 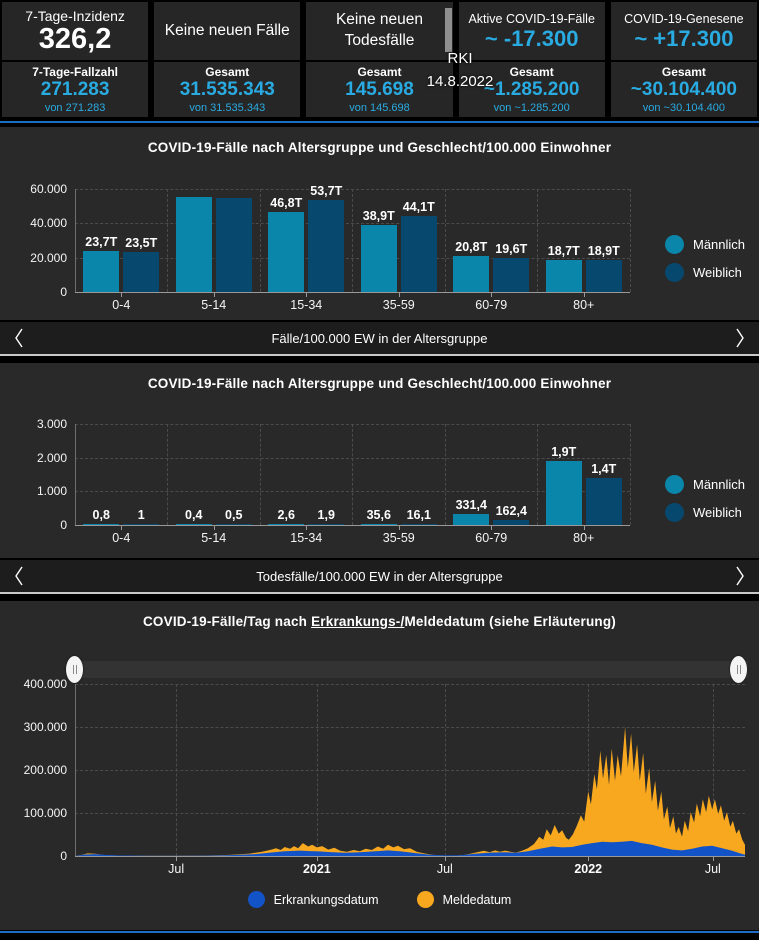 I want to click on chart-legend: Männlich Weiblich, so click(x=705, y=258).